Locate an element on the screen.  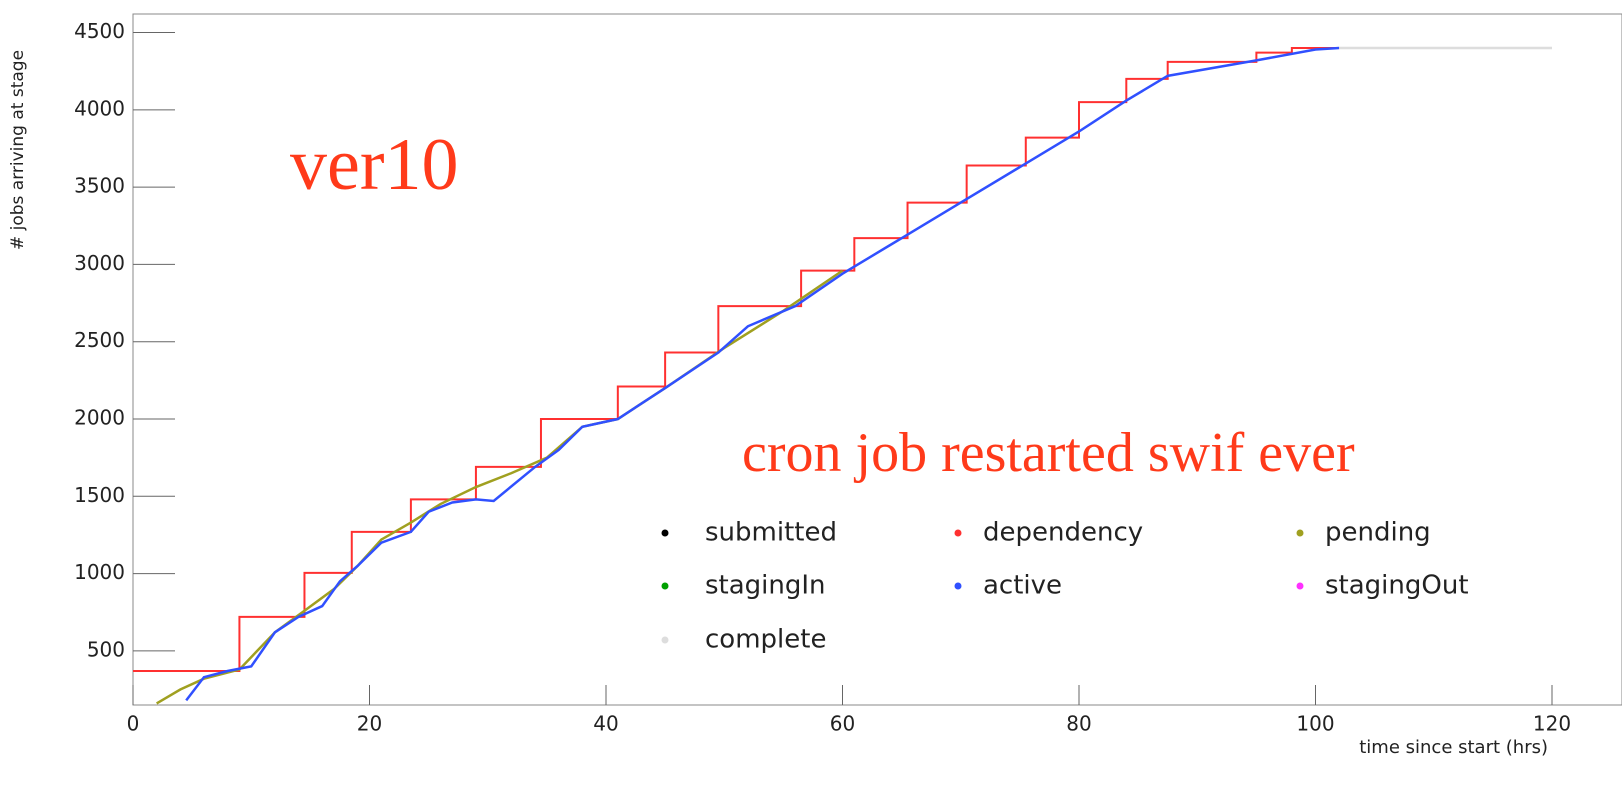
x-tick-label: 100 is located at coordinates (1315, 724).